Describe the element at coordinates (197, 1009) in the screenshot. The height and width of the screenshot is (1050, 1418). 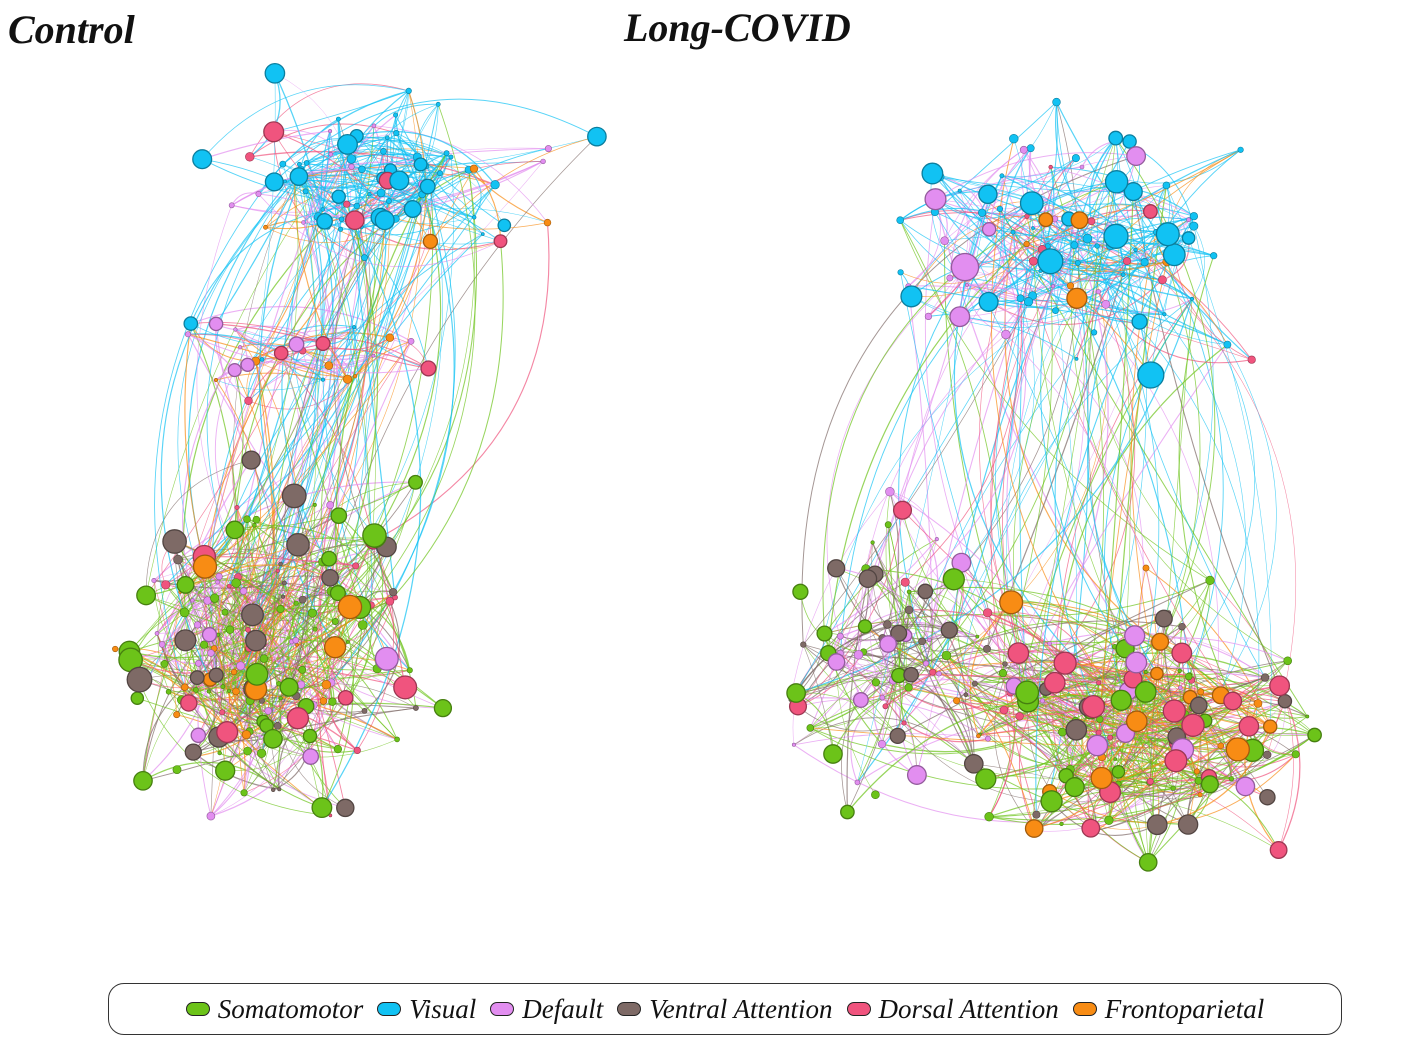
I see `legend-swatch-somatomotor` at that location.